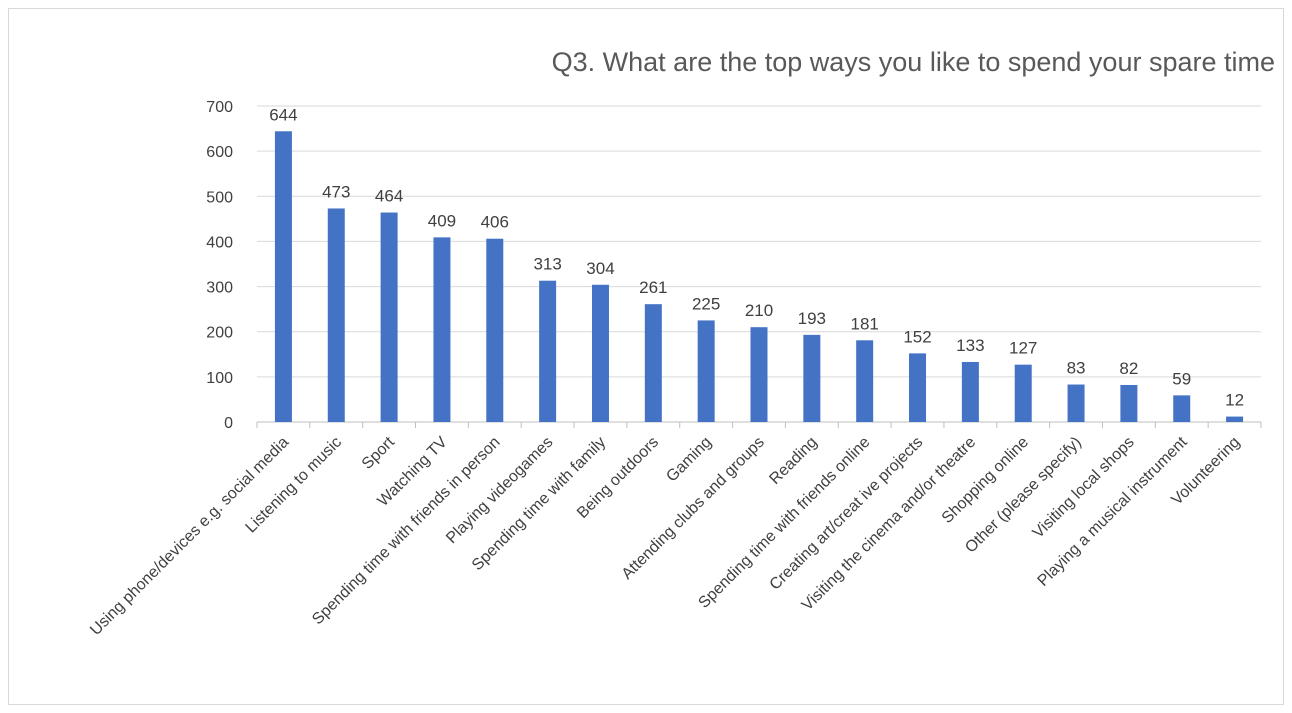 The height and width of the screenshot is (713, 1292). What do you see at coordinates (1128, 368) in the screenshot?
I see `data-label: 82` at bounding box center [1128, 368].